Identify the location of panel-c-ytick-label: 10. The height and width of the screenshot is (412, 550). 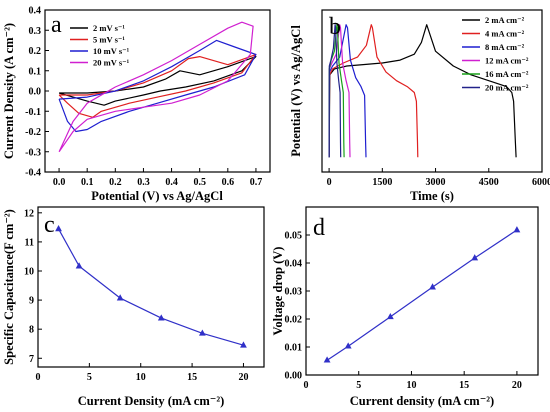
(29, 272).